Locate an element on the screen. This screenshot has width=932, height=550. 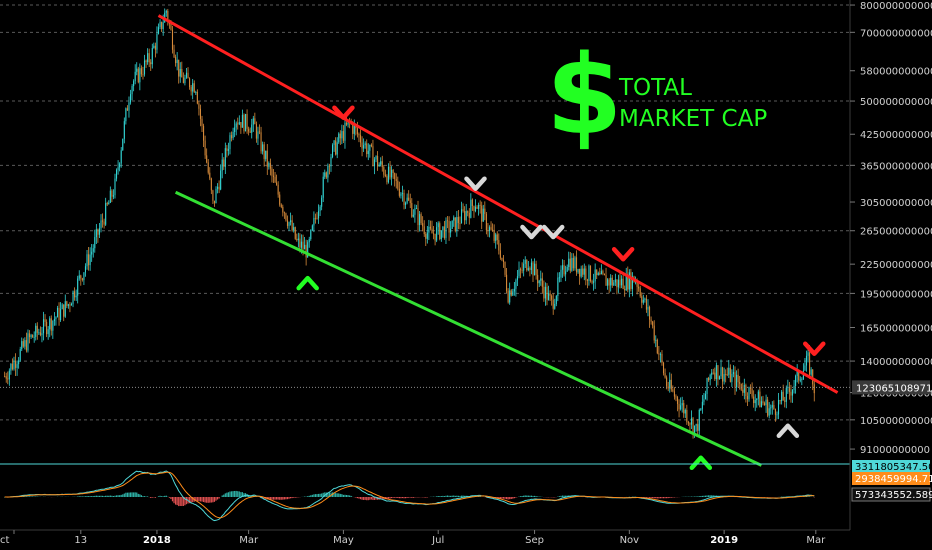
y-tick-label: 105000000000 is located at coordinates (896, 421).